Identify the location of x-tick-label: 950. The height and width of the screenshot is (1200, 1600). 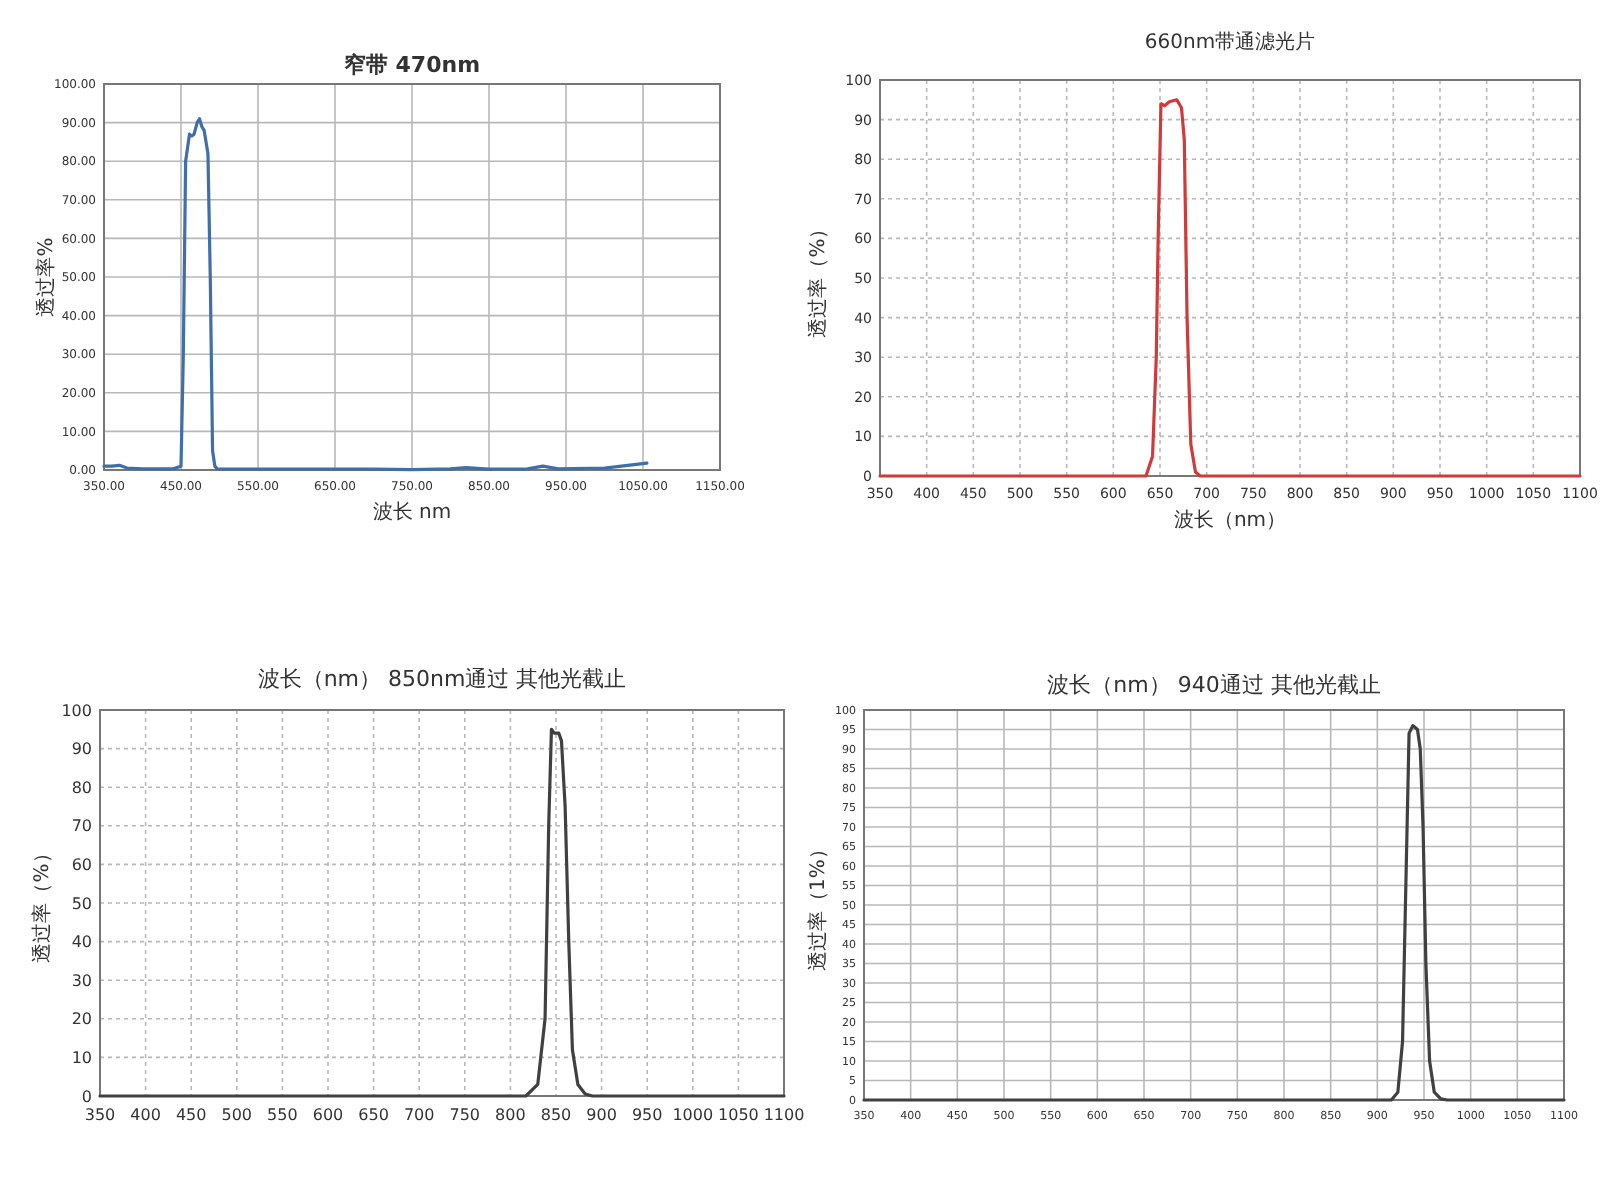
(647, 1115).